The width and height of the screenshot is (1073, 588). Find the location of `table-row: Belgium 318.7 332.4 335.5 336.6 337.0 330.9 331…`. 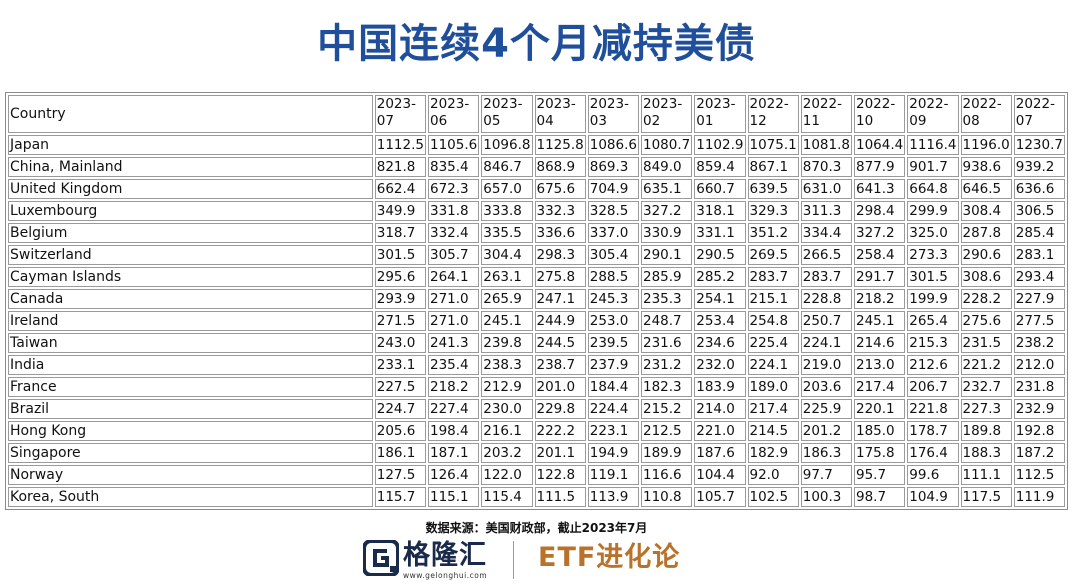

table-row: Belgium 318.7 332.4 335.5 336.6 337.0 330.9 331… is located at coordinates (536, 233).